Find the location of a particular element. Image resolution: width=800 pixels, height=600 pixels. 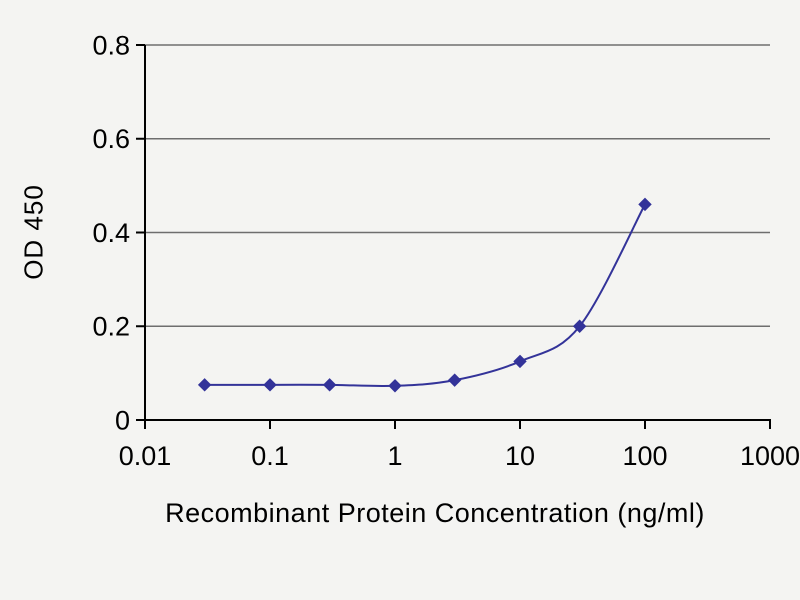

y-tick-label: 0.8 is located at coordinates (111, 45).